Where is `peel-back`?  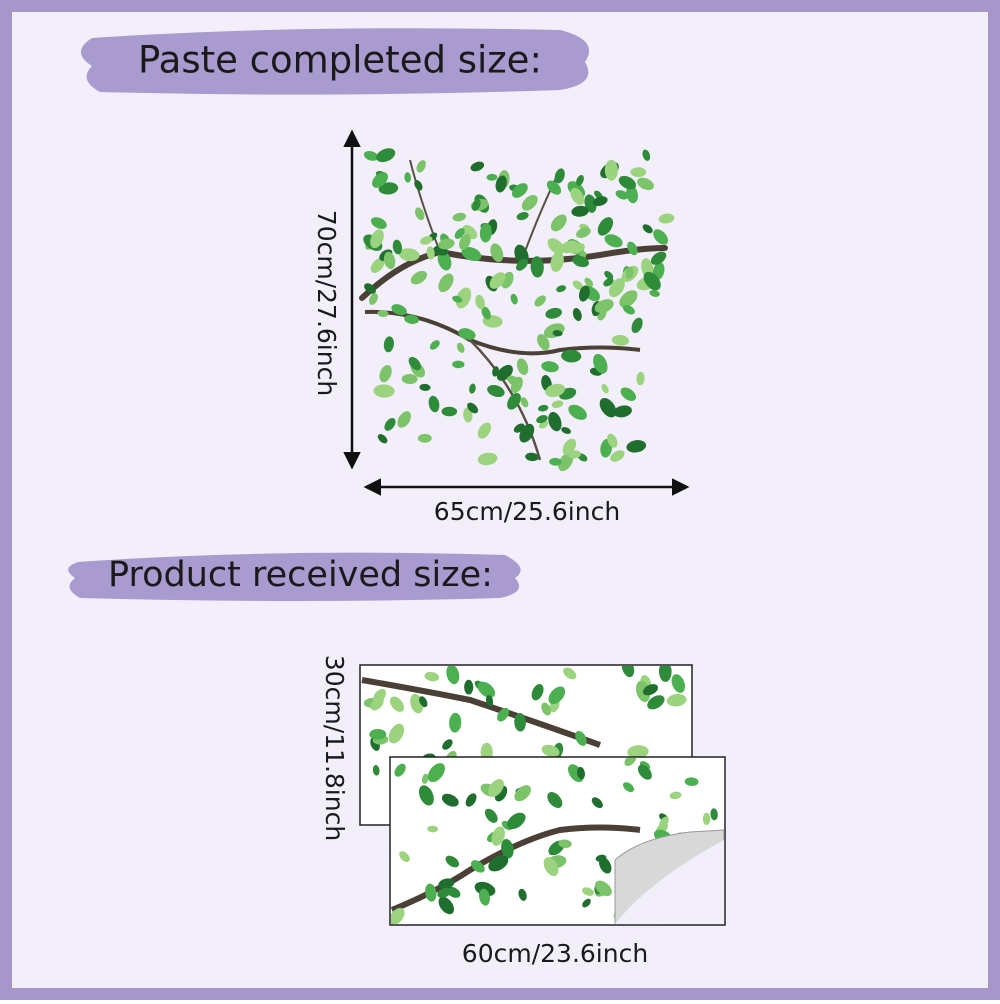
peel-back is located at coordinates (669, 882).